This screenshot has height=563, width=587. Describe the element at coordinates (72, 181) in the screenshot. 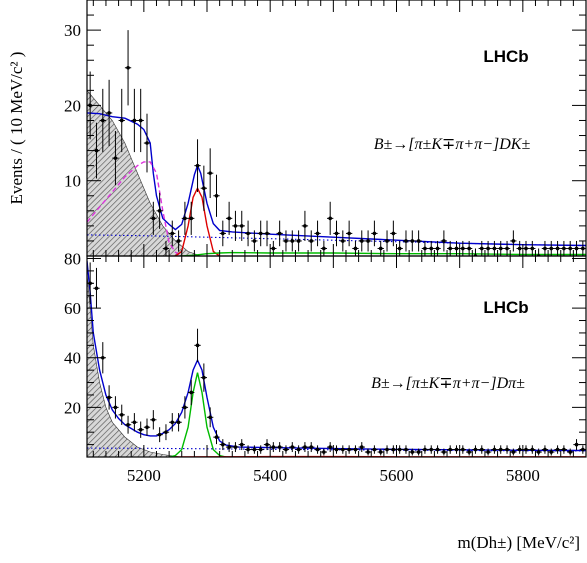

I see `y-tick-label: 10` at that location.